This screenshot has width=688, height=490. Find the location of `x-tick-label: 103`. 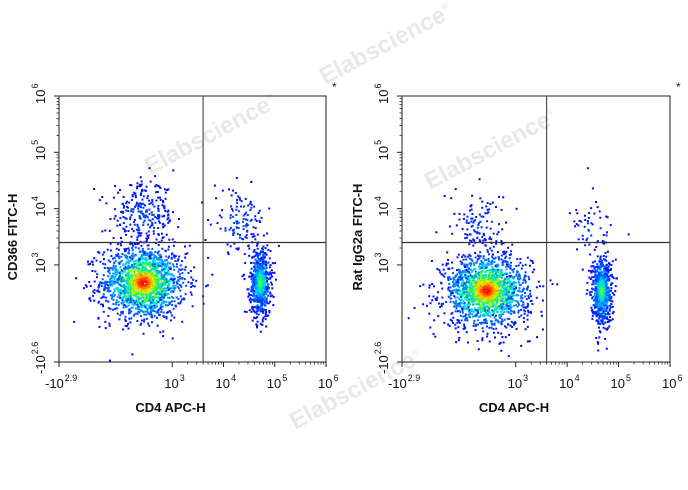

x-tick-label: 103 is located at coordinates (174, 382).